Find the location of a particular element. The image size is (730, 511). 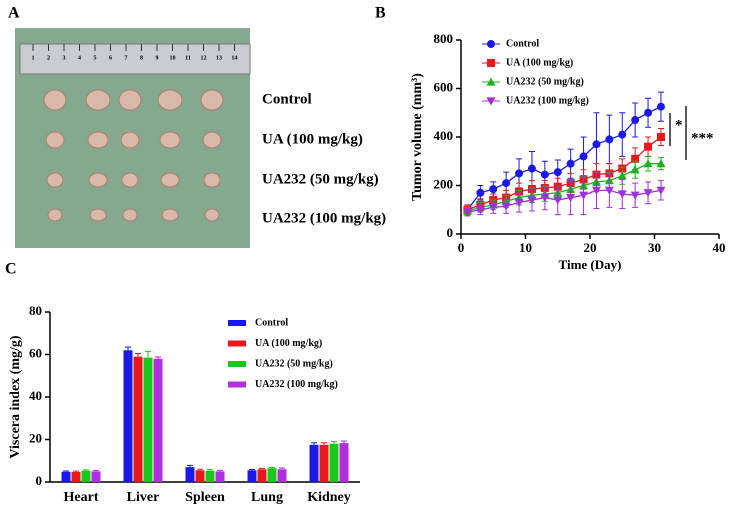

x-tick-label: Heart is located at coordinates (81, 497).